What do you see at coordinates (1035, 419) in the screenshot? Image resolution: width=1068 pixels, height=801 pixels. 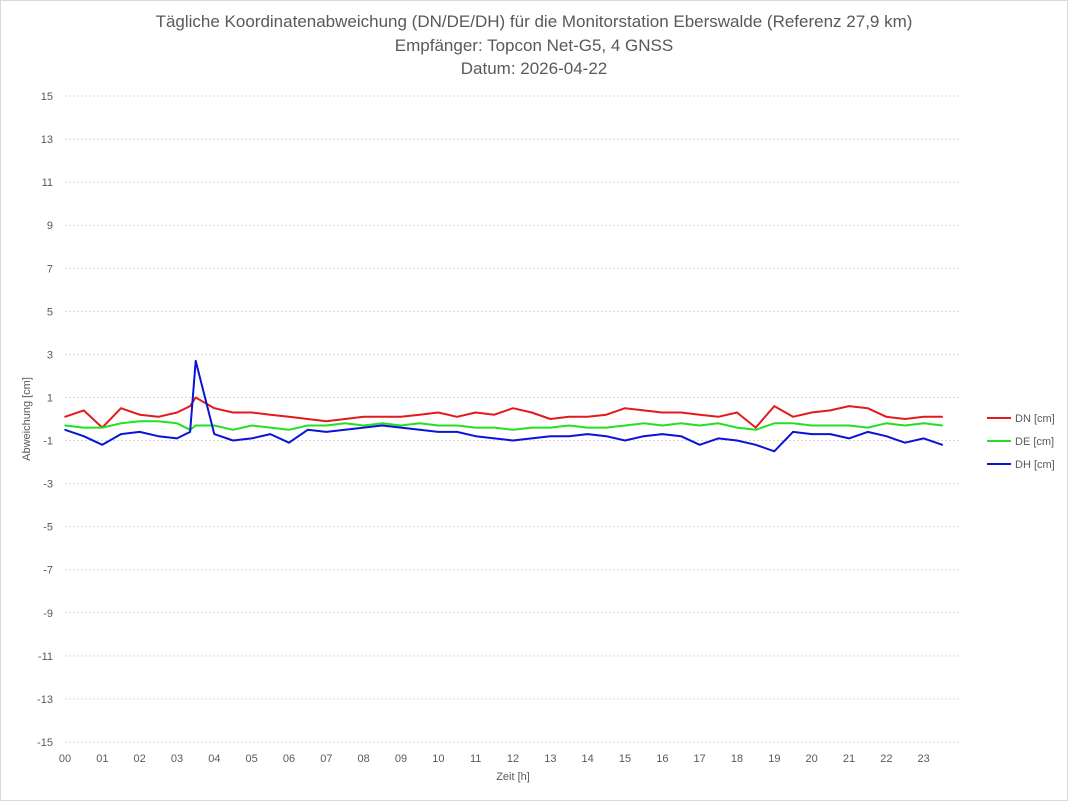 I see `legend-label-0: DN [cm]` at bounding box center [1035, 419].